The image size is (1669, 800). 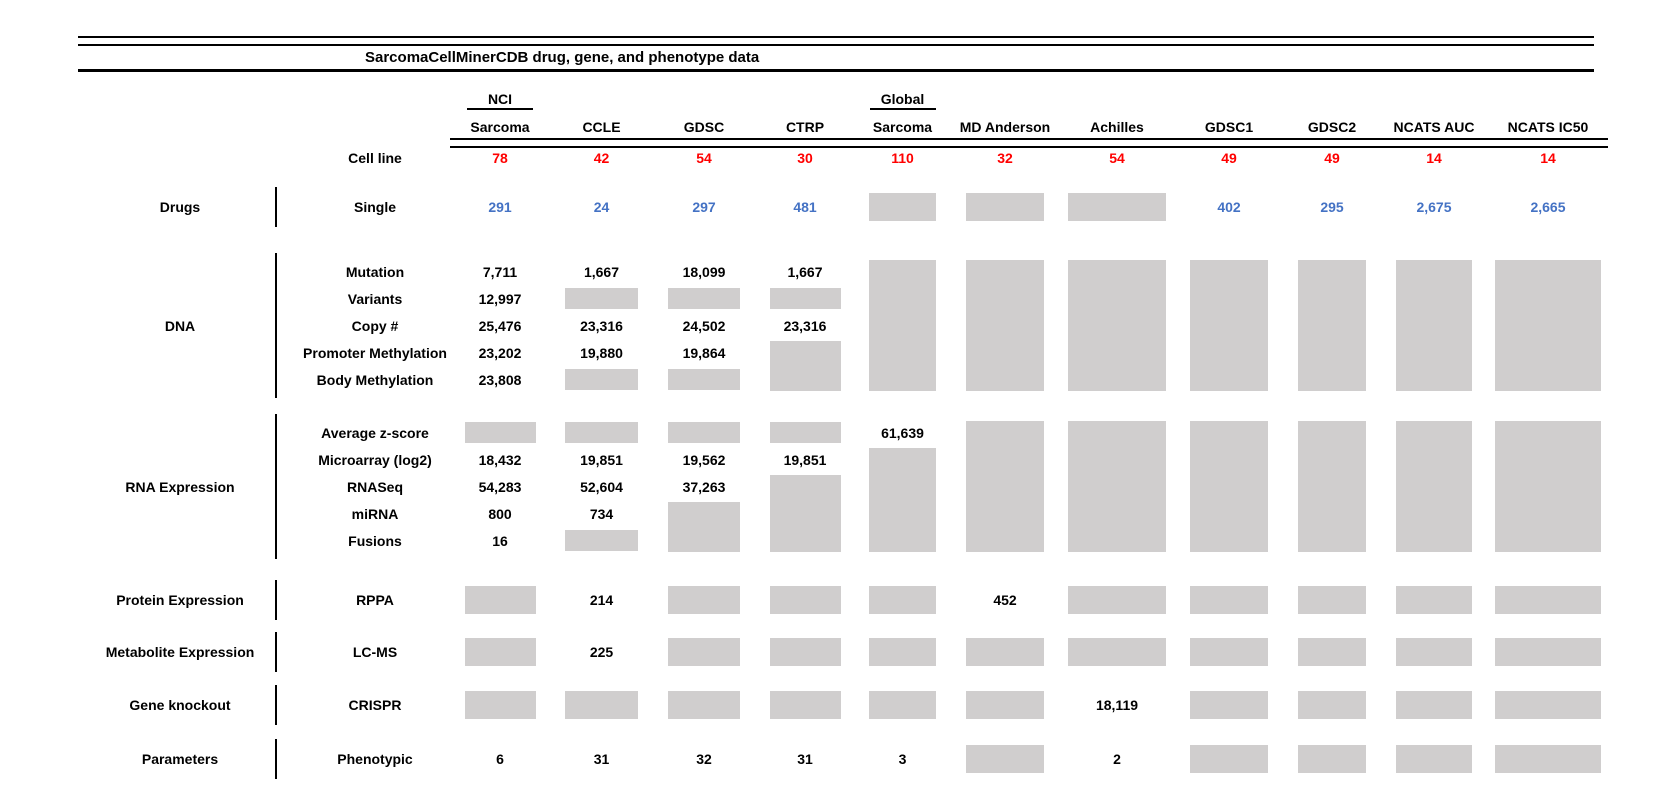 I want to click on section-drugs: Drugs Single 291 24 297 481 402 295 2,675 2,665, so click(x=834, y=207).